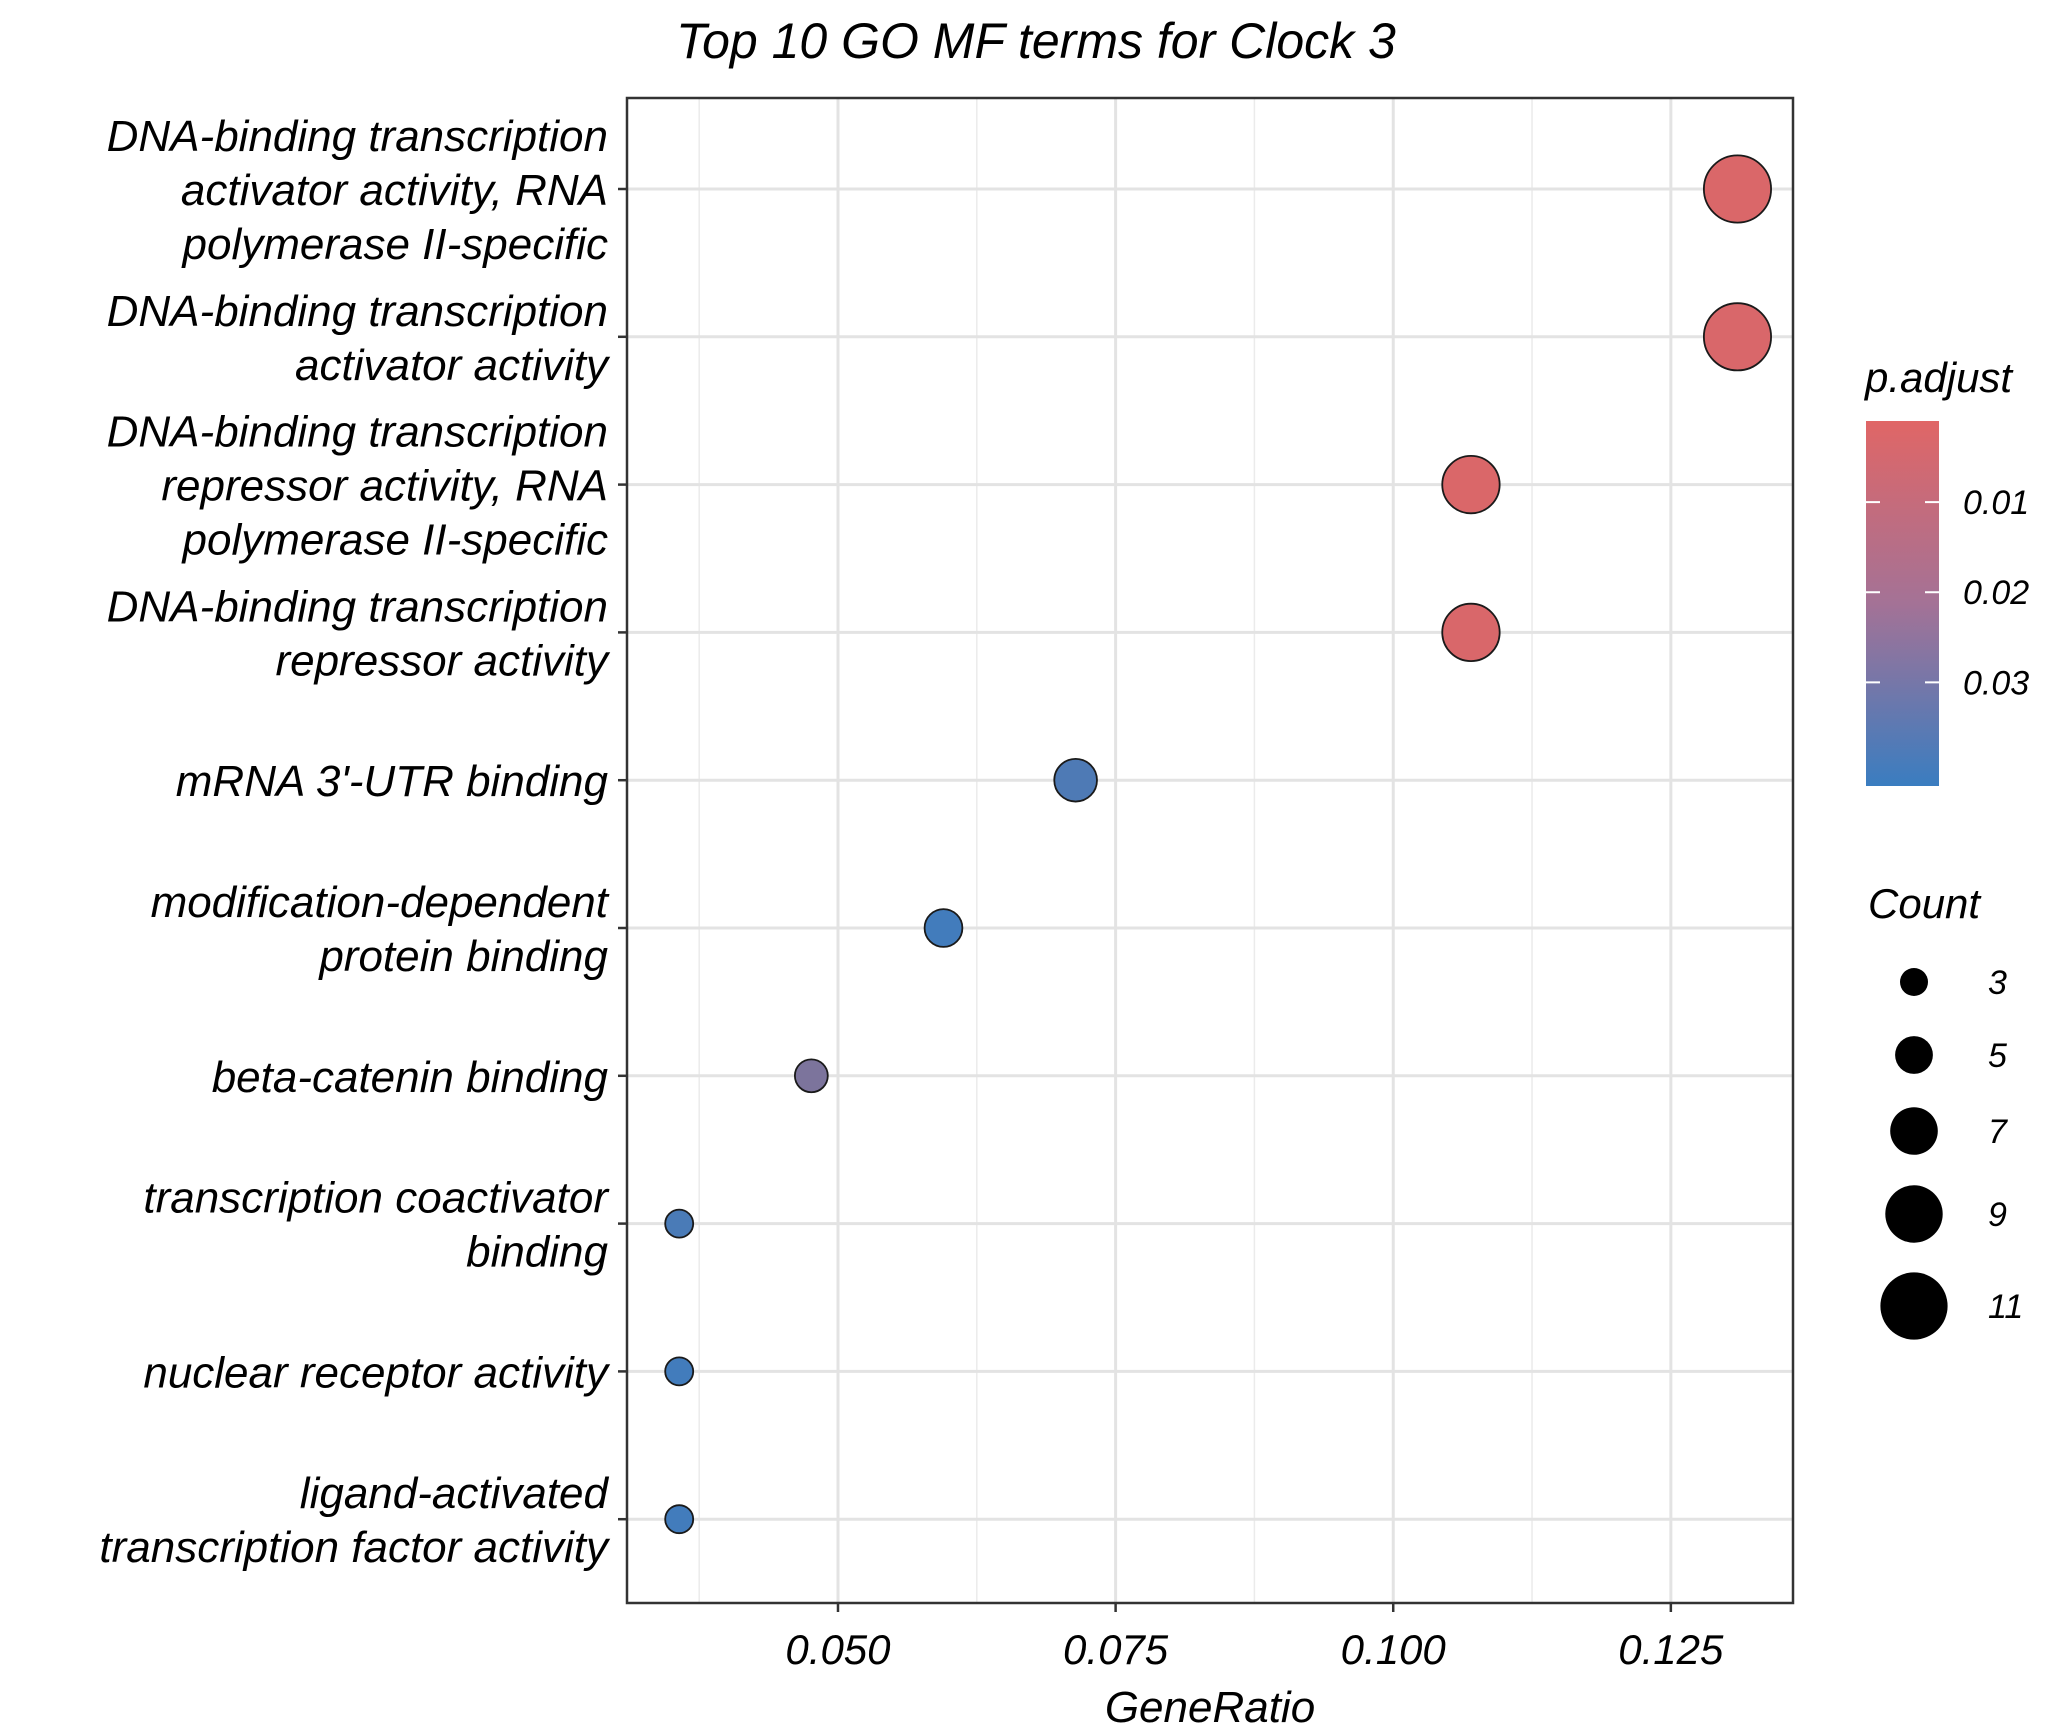 This screenshot has height=1734, width=2053. Describe the element at coordinates (1254, 1638) in the screenshot. I see `x-axis-ticks: 0.050 0.075 0.100 0.125` at that location.